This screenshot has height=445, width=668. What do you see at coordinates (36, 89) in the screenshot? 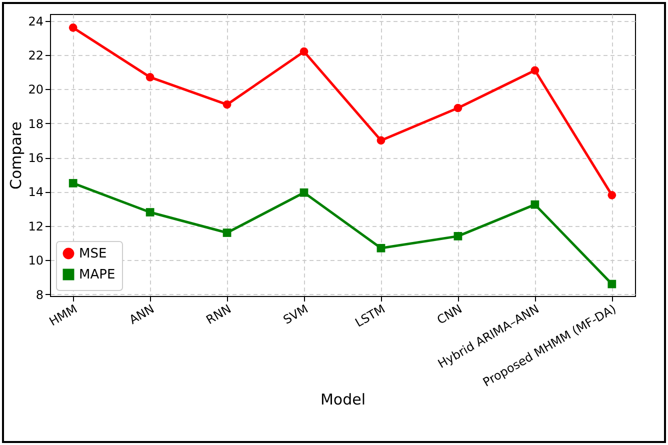
I see `y-tick-label: 20` at bounding box center [36, 89].